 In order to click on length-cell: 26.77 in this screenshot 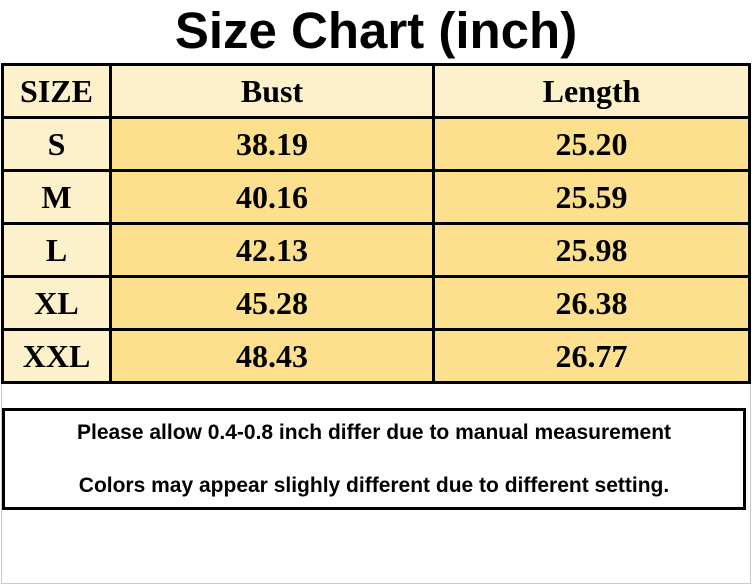, I will do `click(591, 356)`.